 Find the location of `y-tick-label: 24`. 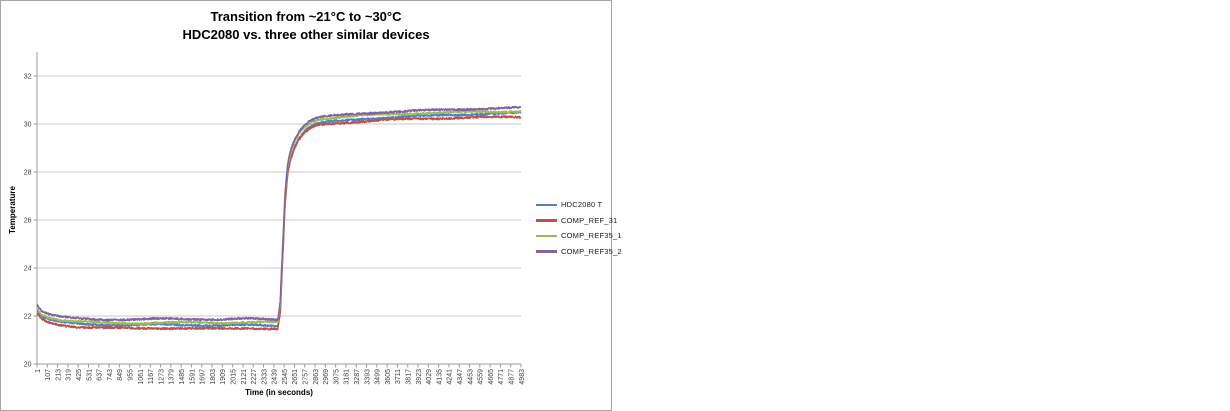

y-tick-label: 24 is located at coordinates (28, 269).